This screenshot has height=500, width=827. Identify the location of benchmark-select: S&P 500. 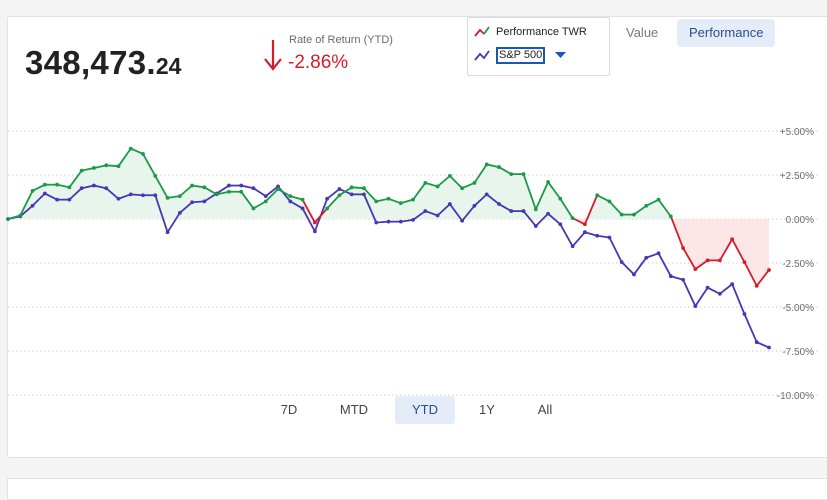
(521, 55).